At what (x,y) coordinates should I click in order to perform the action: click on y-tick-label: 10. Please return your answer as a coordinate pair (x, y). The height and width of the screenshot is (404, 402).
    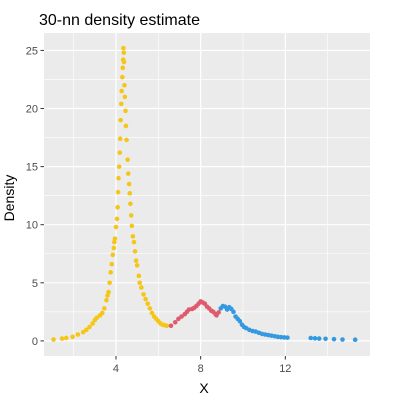
    Looking at the image, I should click on (32, 226).